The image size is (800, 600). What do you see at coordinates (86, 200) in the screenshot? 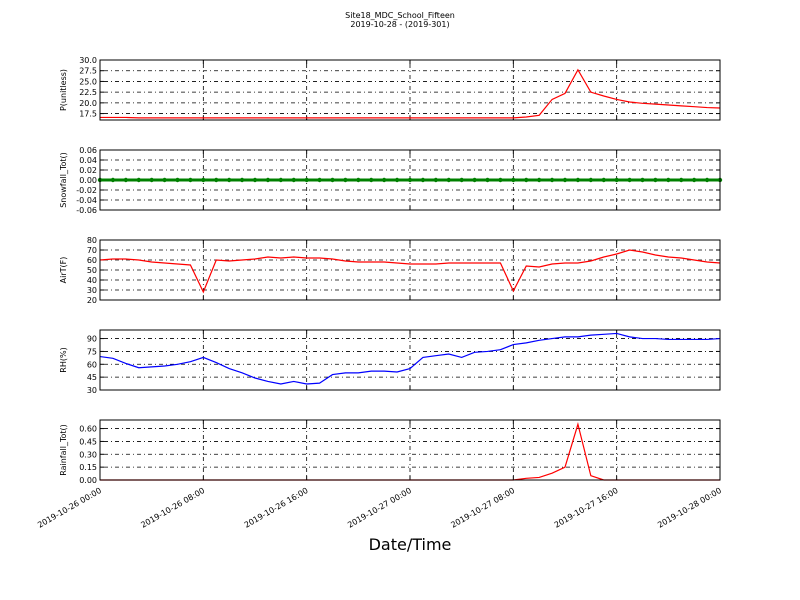
I see `y-tick-label: -0.04` at bounding box center [86, 200].